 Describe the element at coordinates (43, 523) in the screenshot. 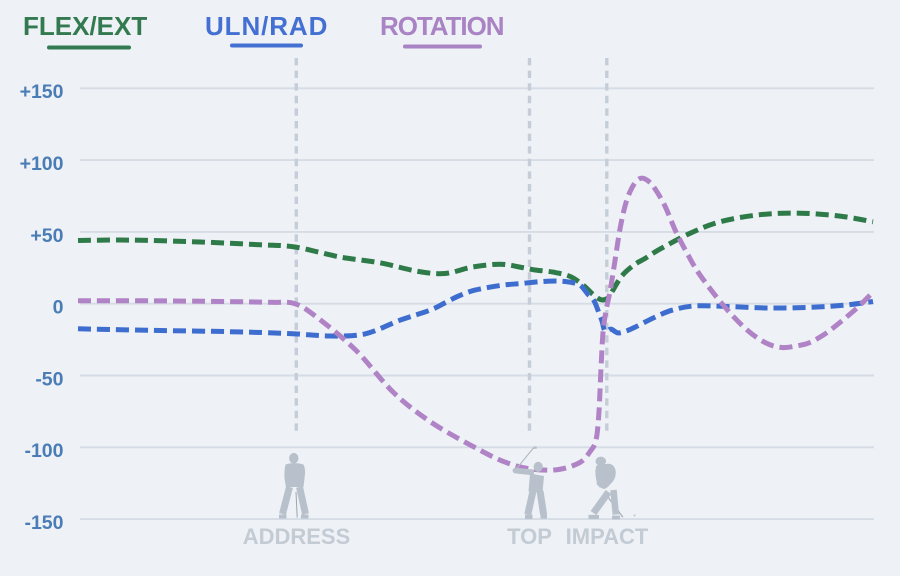

I see `svg-text: -150` at that location.